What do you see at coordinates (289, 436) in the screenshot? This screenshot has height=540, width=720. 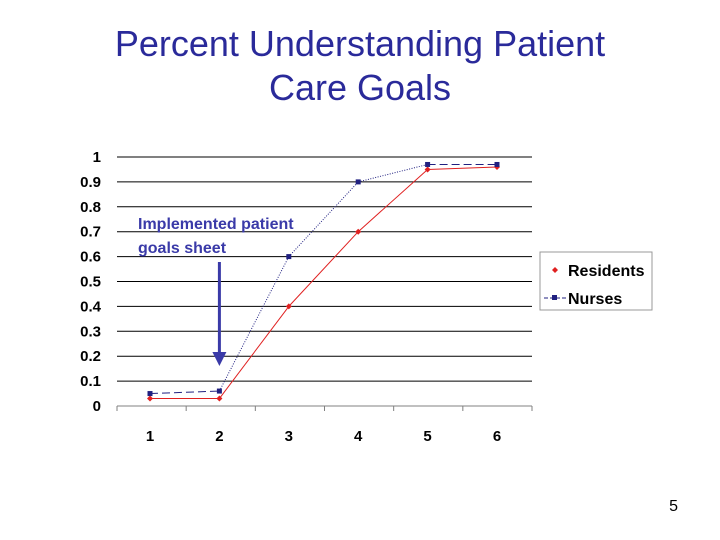 I see `x-tick-label: 3` at bounding box center [289, 436].